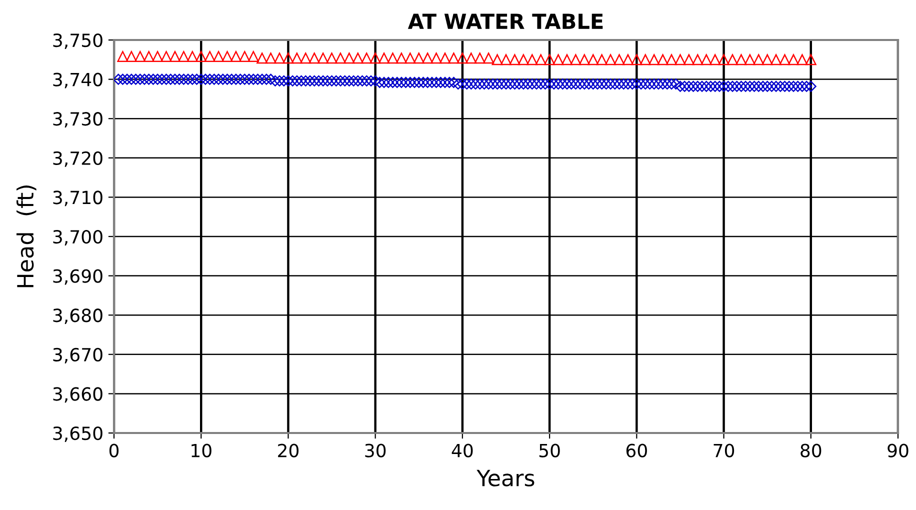  What do you see at coordinates (77, 434) in the screenshot?
I see `y-tick-label: 3,650` at bounding box center [77, 434].